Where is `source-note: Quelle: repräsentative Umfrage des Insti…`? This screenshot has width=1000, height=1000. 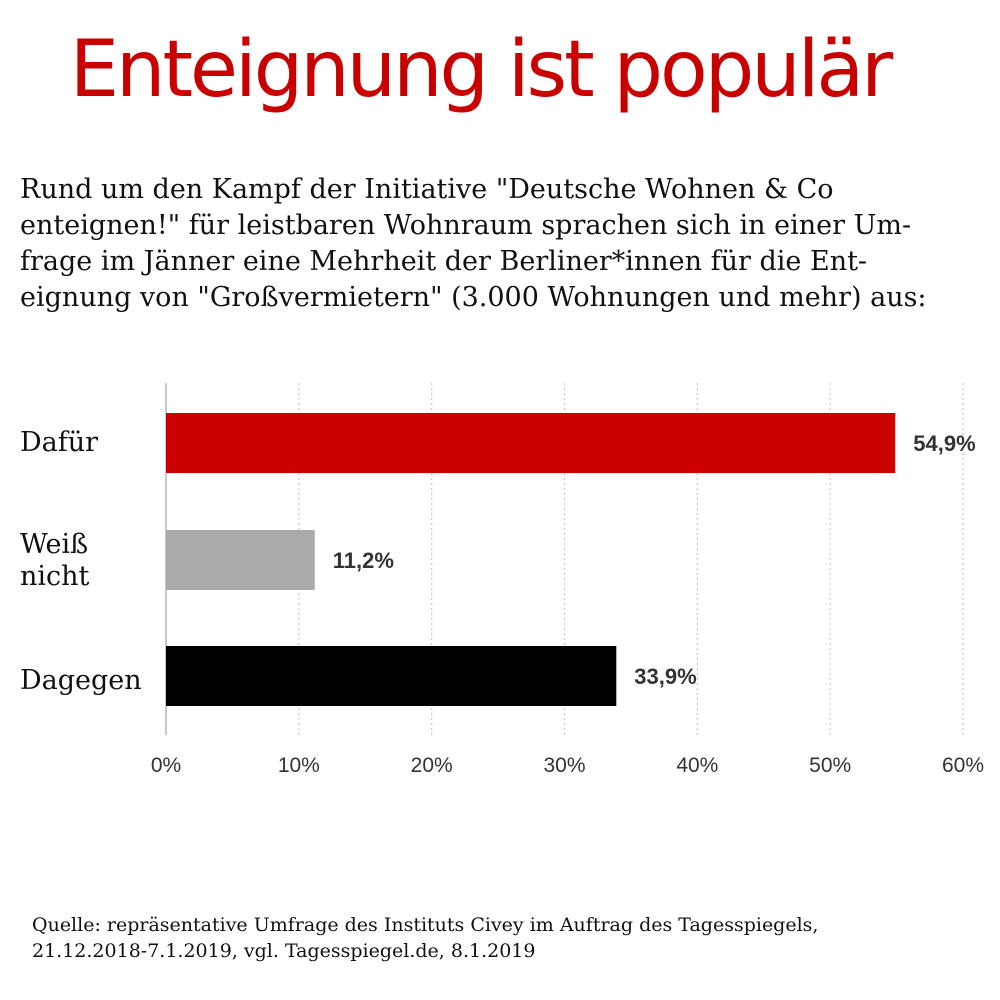 source-note: Quelle: repräsentative Umfrage des Insti… is located at coordinates (425, 938).